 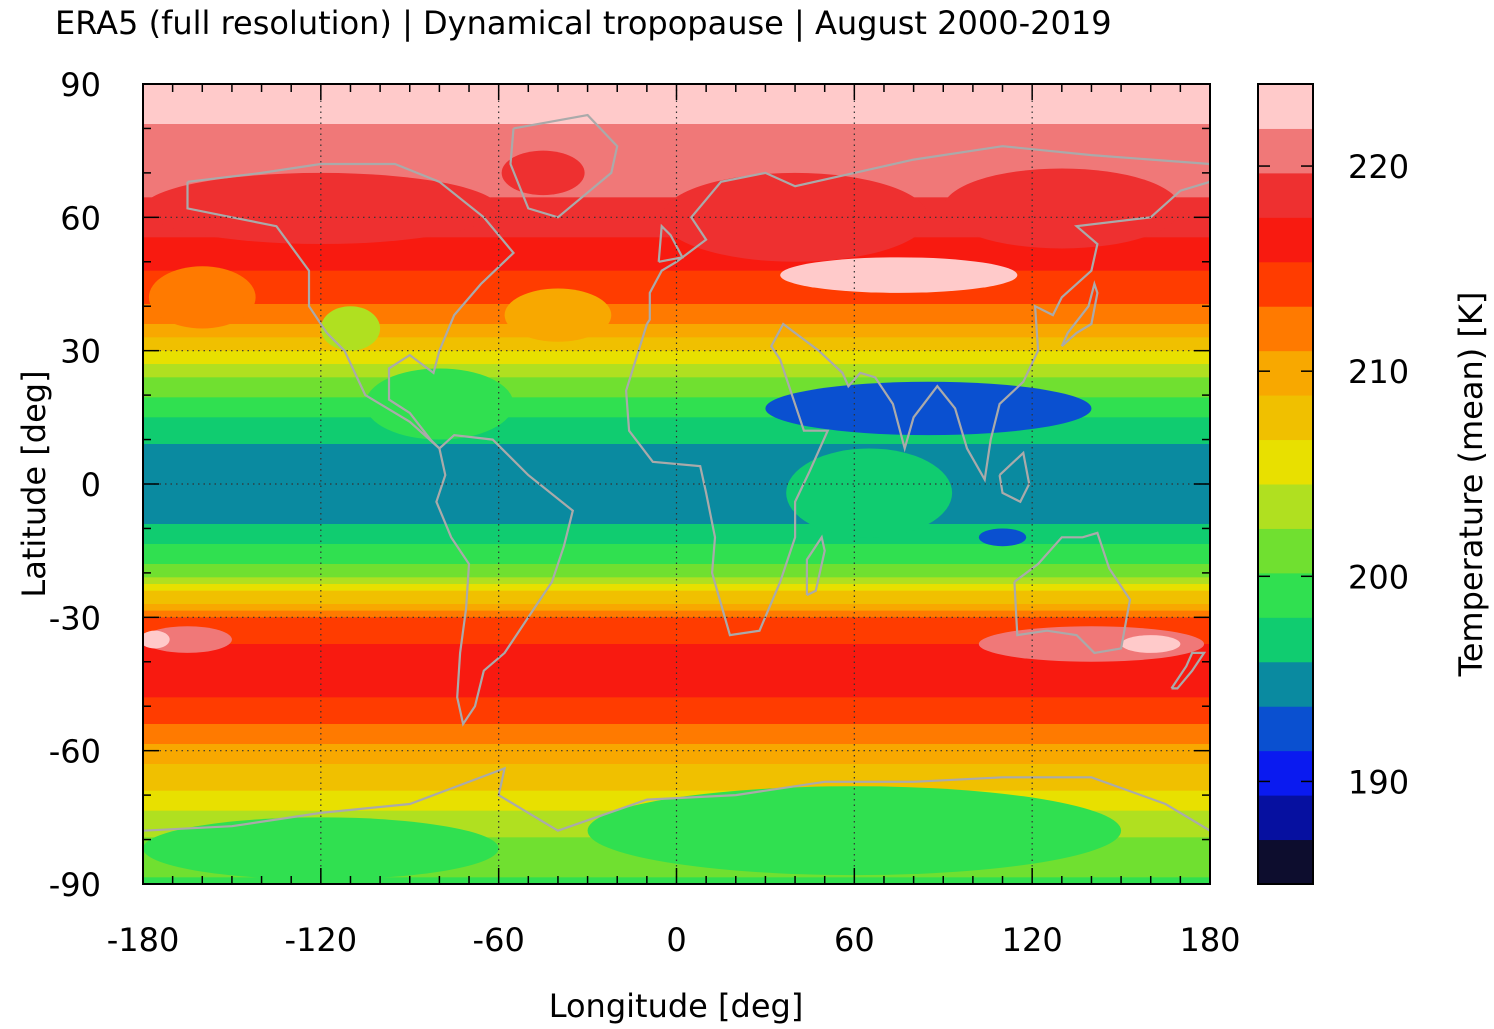 What do you see at coordinates (1378, 782) in the screenshot?
I see `colorbar-tick-label: 190` at bounding box center [1378, 782].